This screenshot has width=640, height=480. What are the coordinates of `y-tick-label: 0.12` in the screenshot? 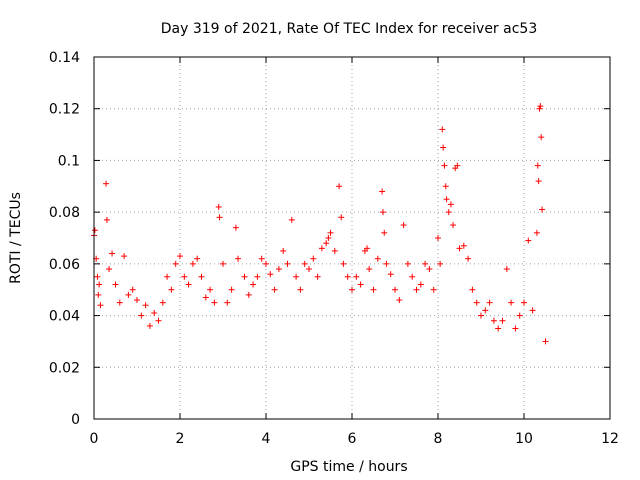 It's located at (64, 110).